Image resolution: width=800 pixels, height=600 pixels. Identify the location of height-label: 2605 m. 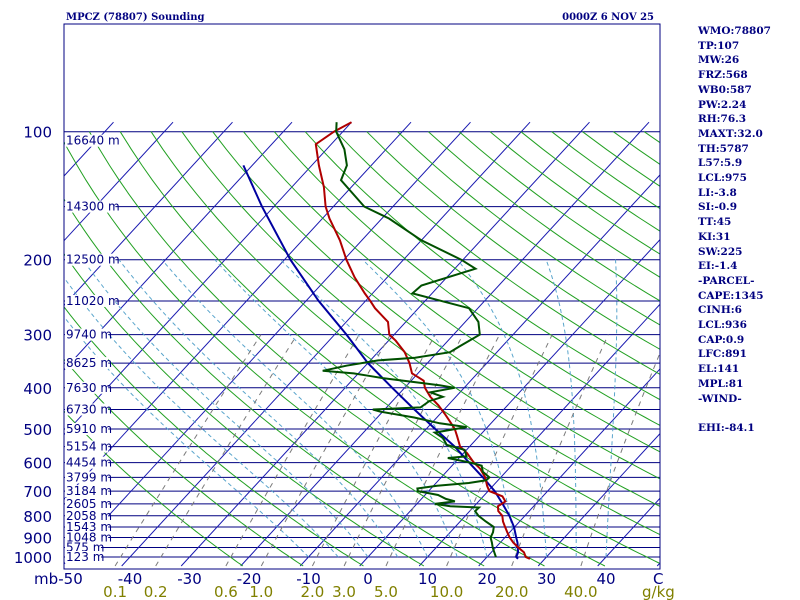
(89, 504).